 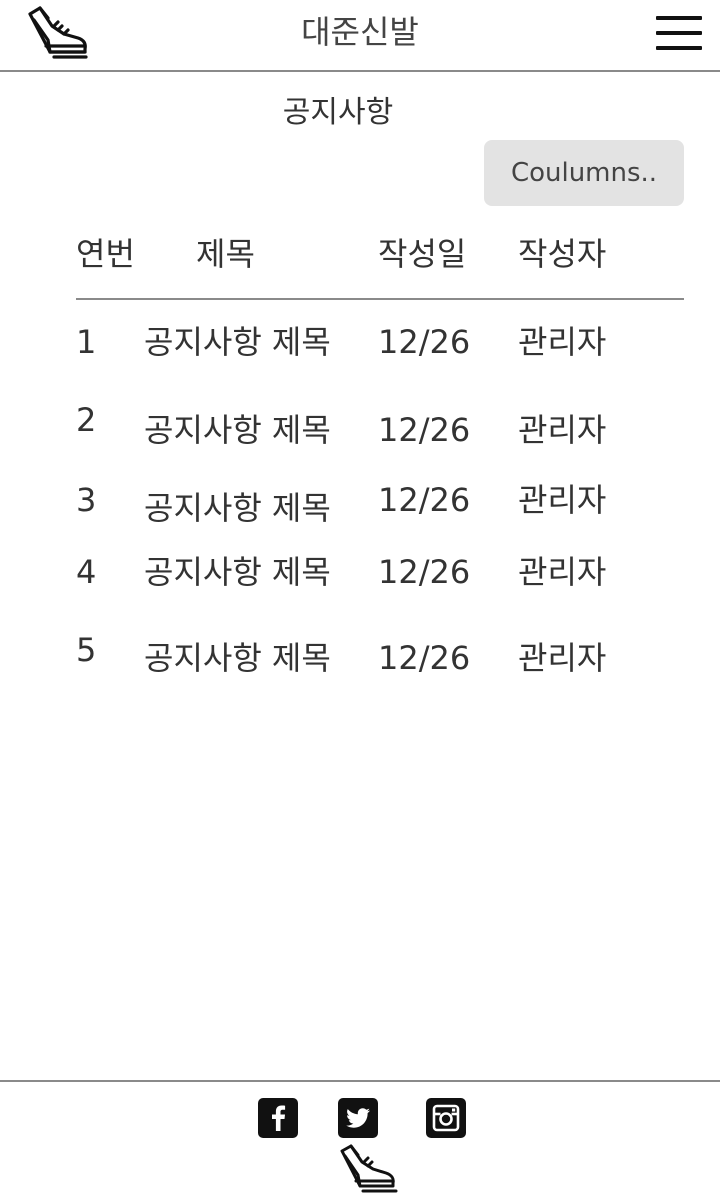 What do you see at coordinates (278, 1118) in the screenshot?
I see `facebook-icon` at bounding box center [278, 1118].